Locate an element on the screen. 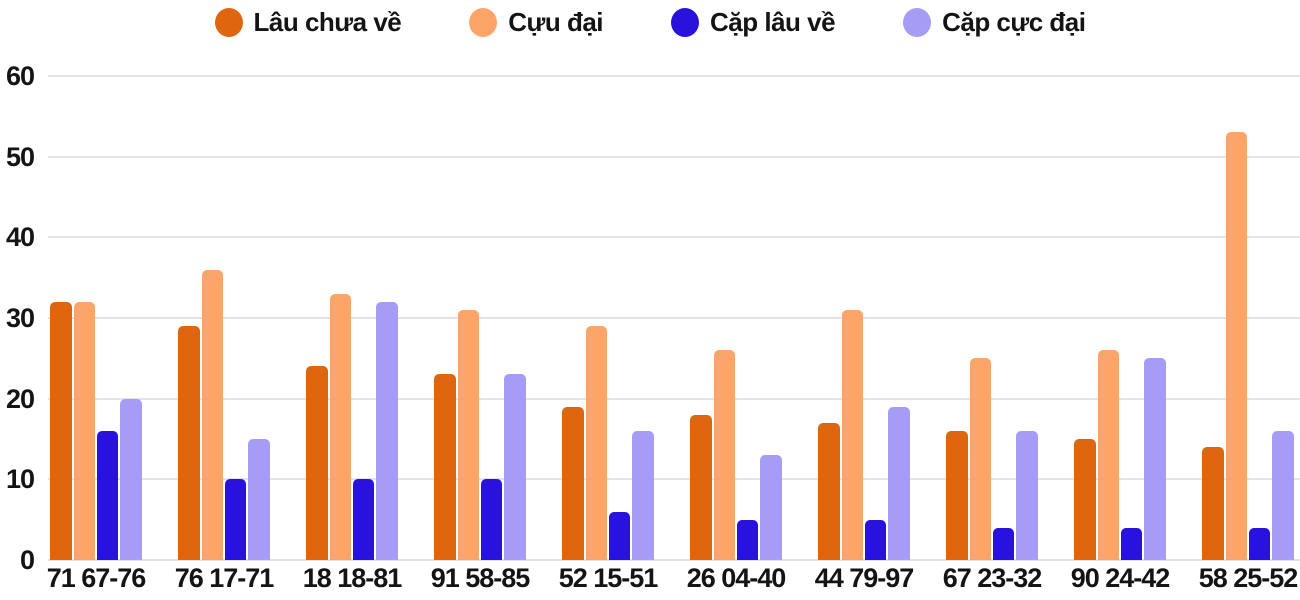 The width and height of the screenshot is (1300, 600). bar-series0-group5 is located at coordinates (701, 487).